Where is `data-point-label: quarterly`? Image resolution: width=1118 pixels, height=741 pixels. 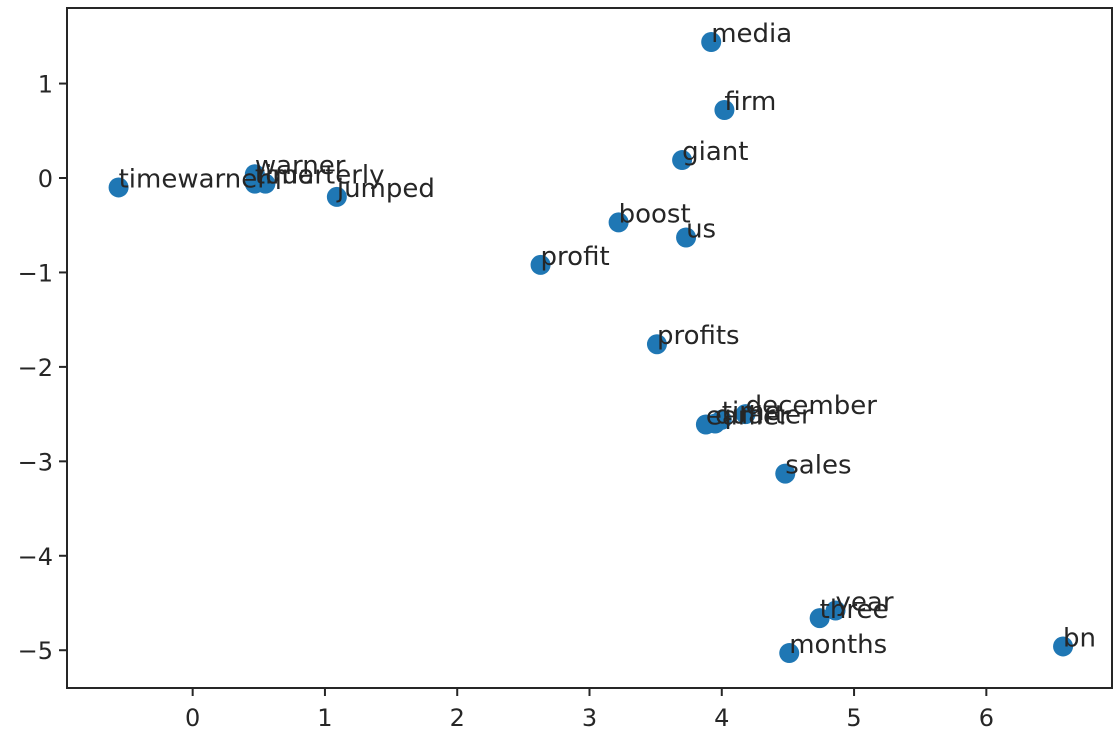
data-point-label: quarterly is located at coordinates (324, 176).